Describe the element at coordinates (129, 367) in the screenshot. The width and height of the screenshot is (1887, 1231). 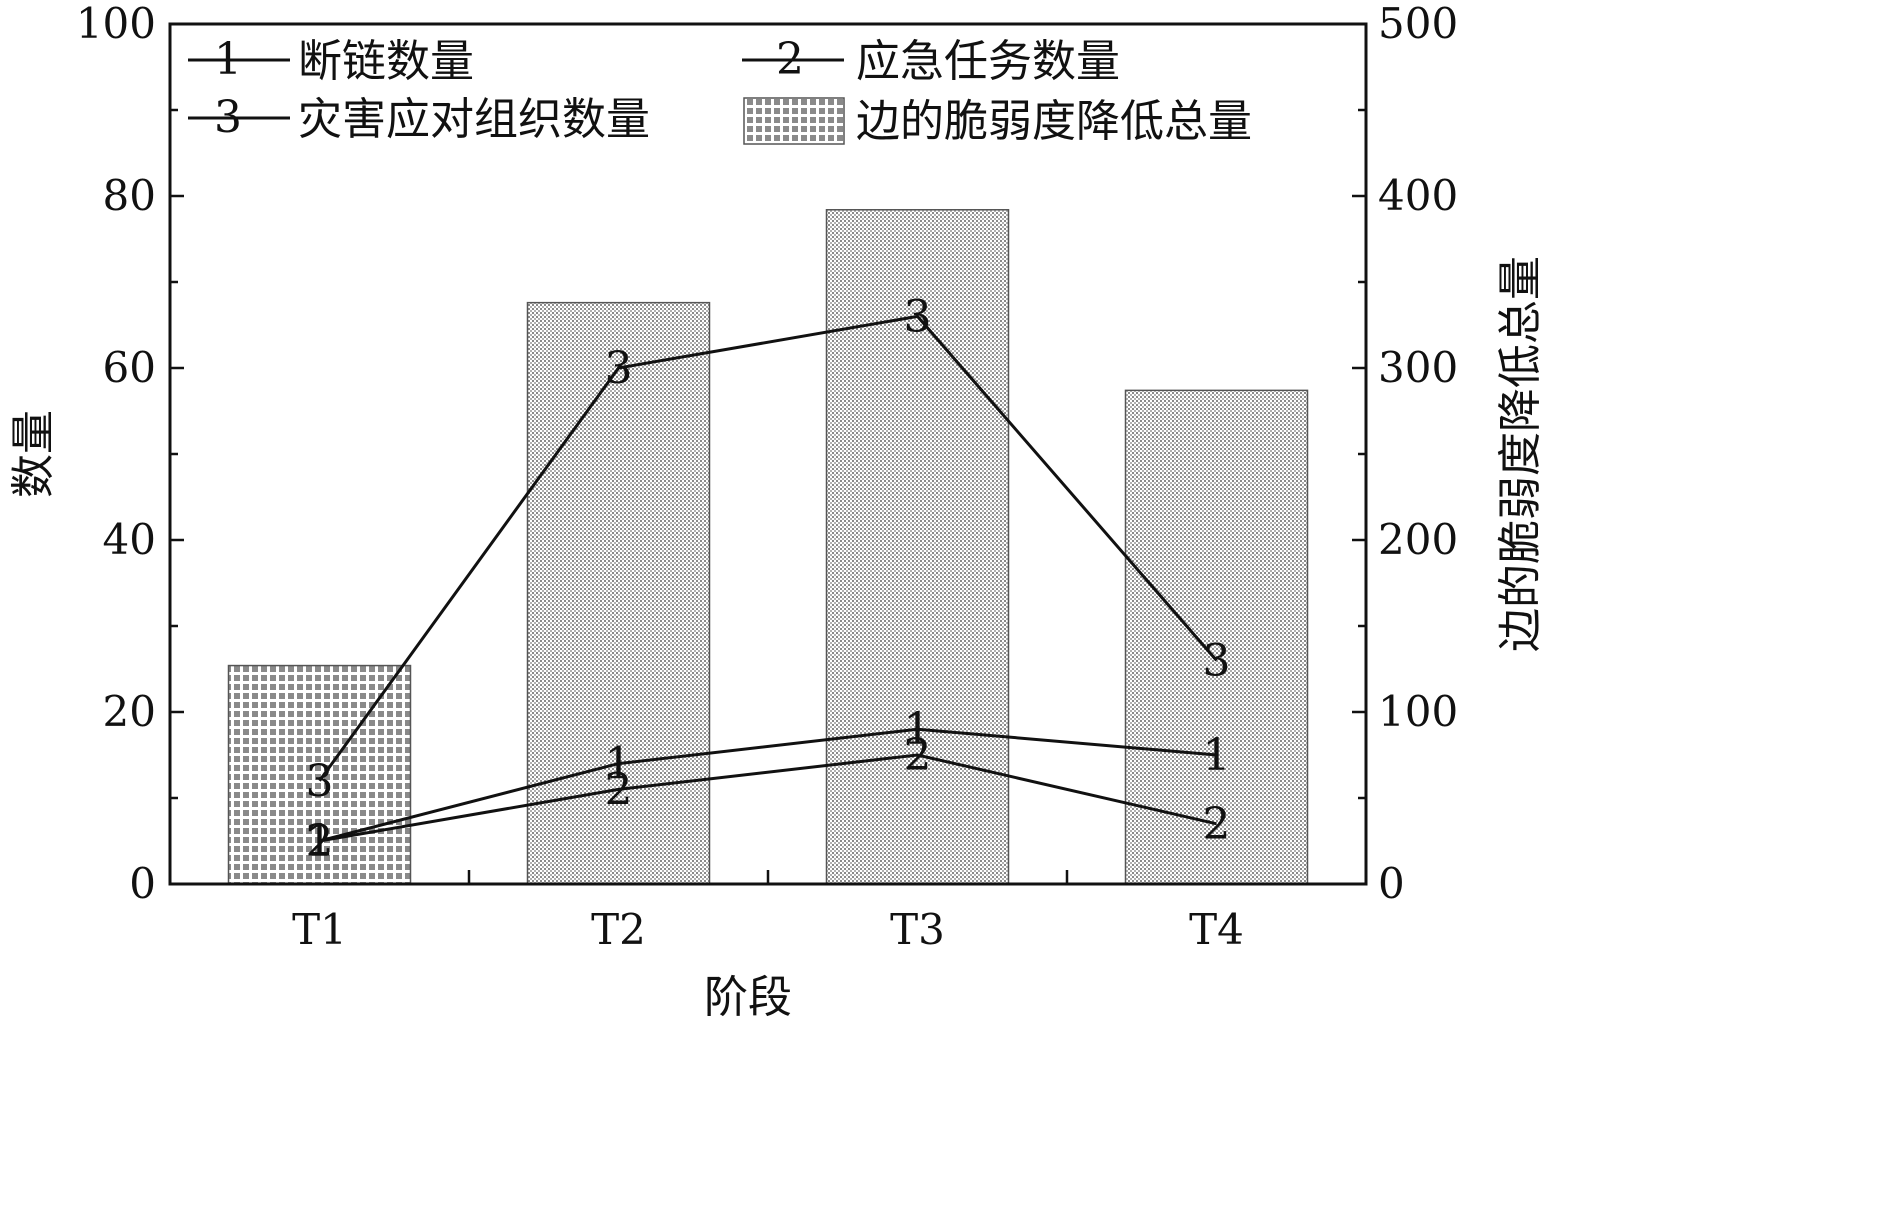
I see `left-tick-label: 60` at that location.